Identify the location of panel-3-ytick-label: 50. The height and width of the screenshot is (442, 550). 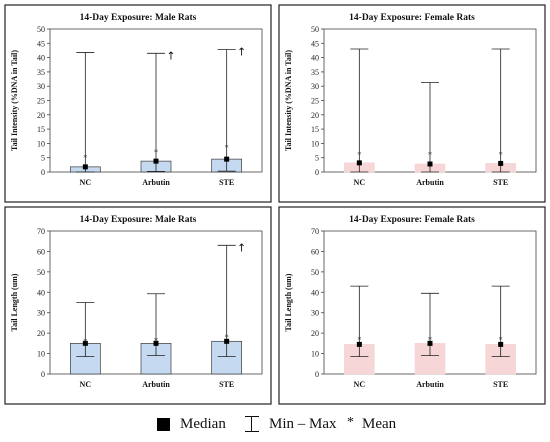
(41, 272).